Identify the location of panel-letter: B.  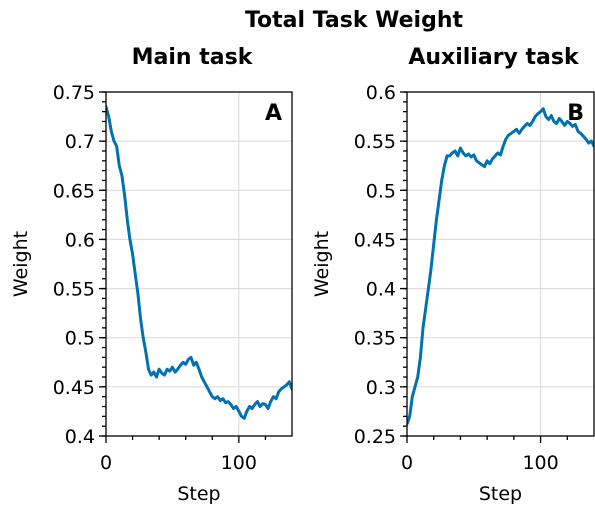
(575, 113).